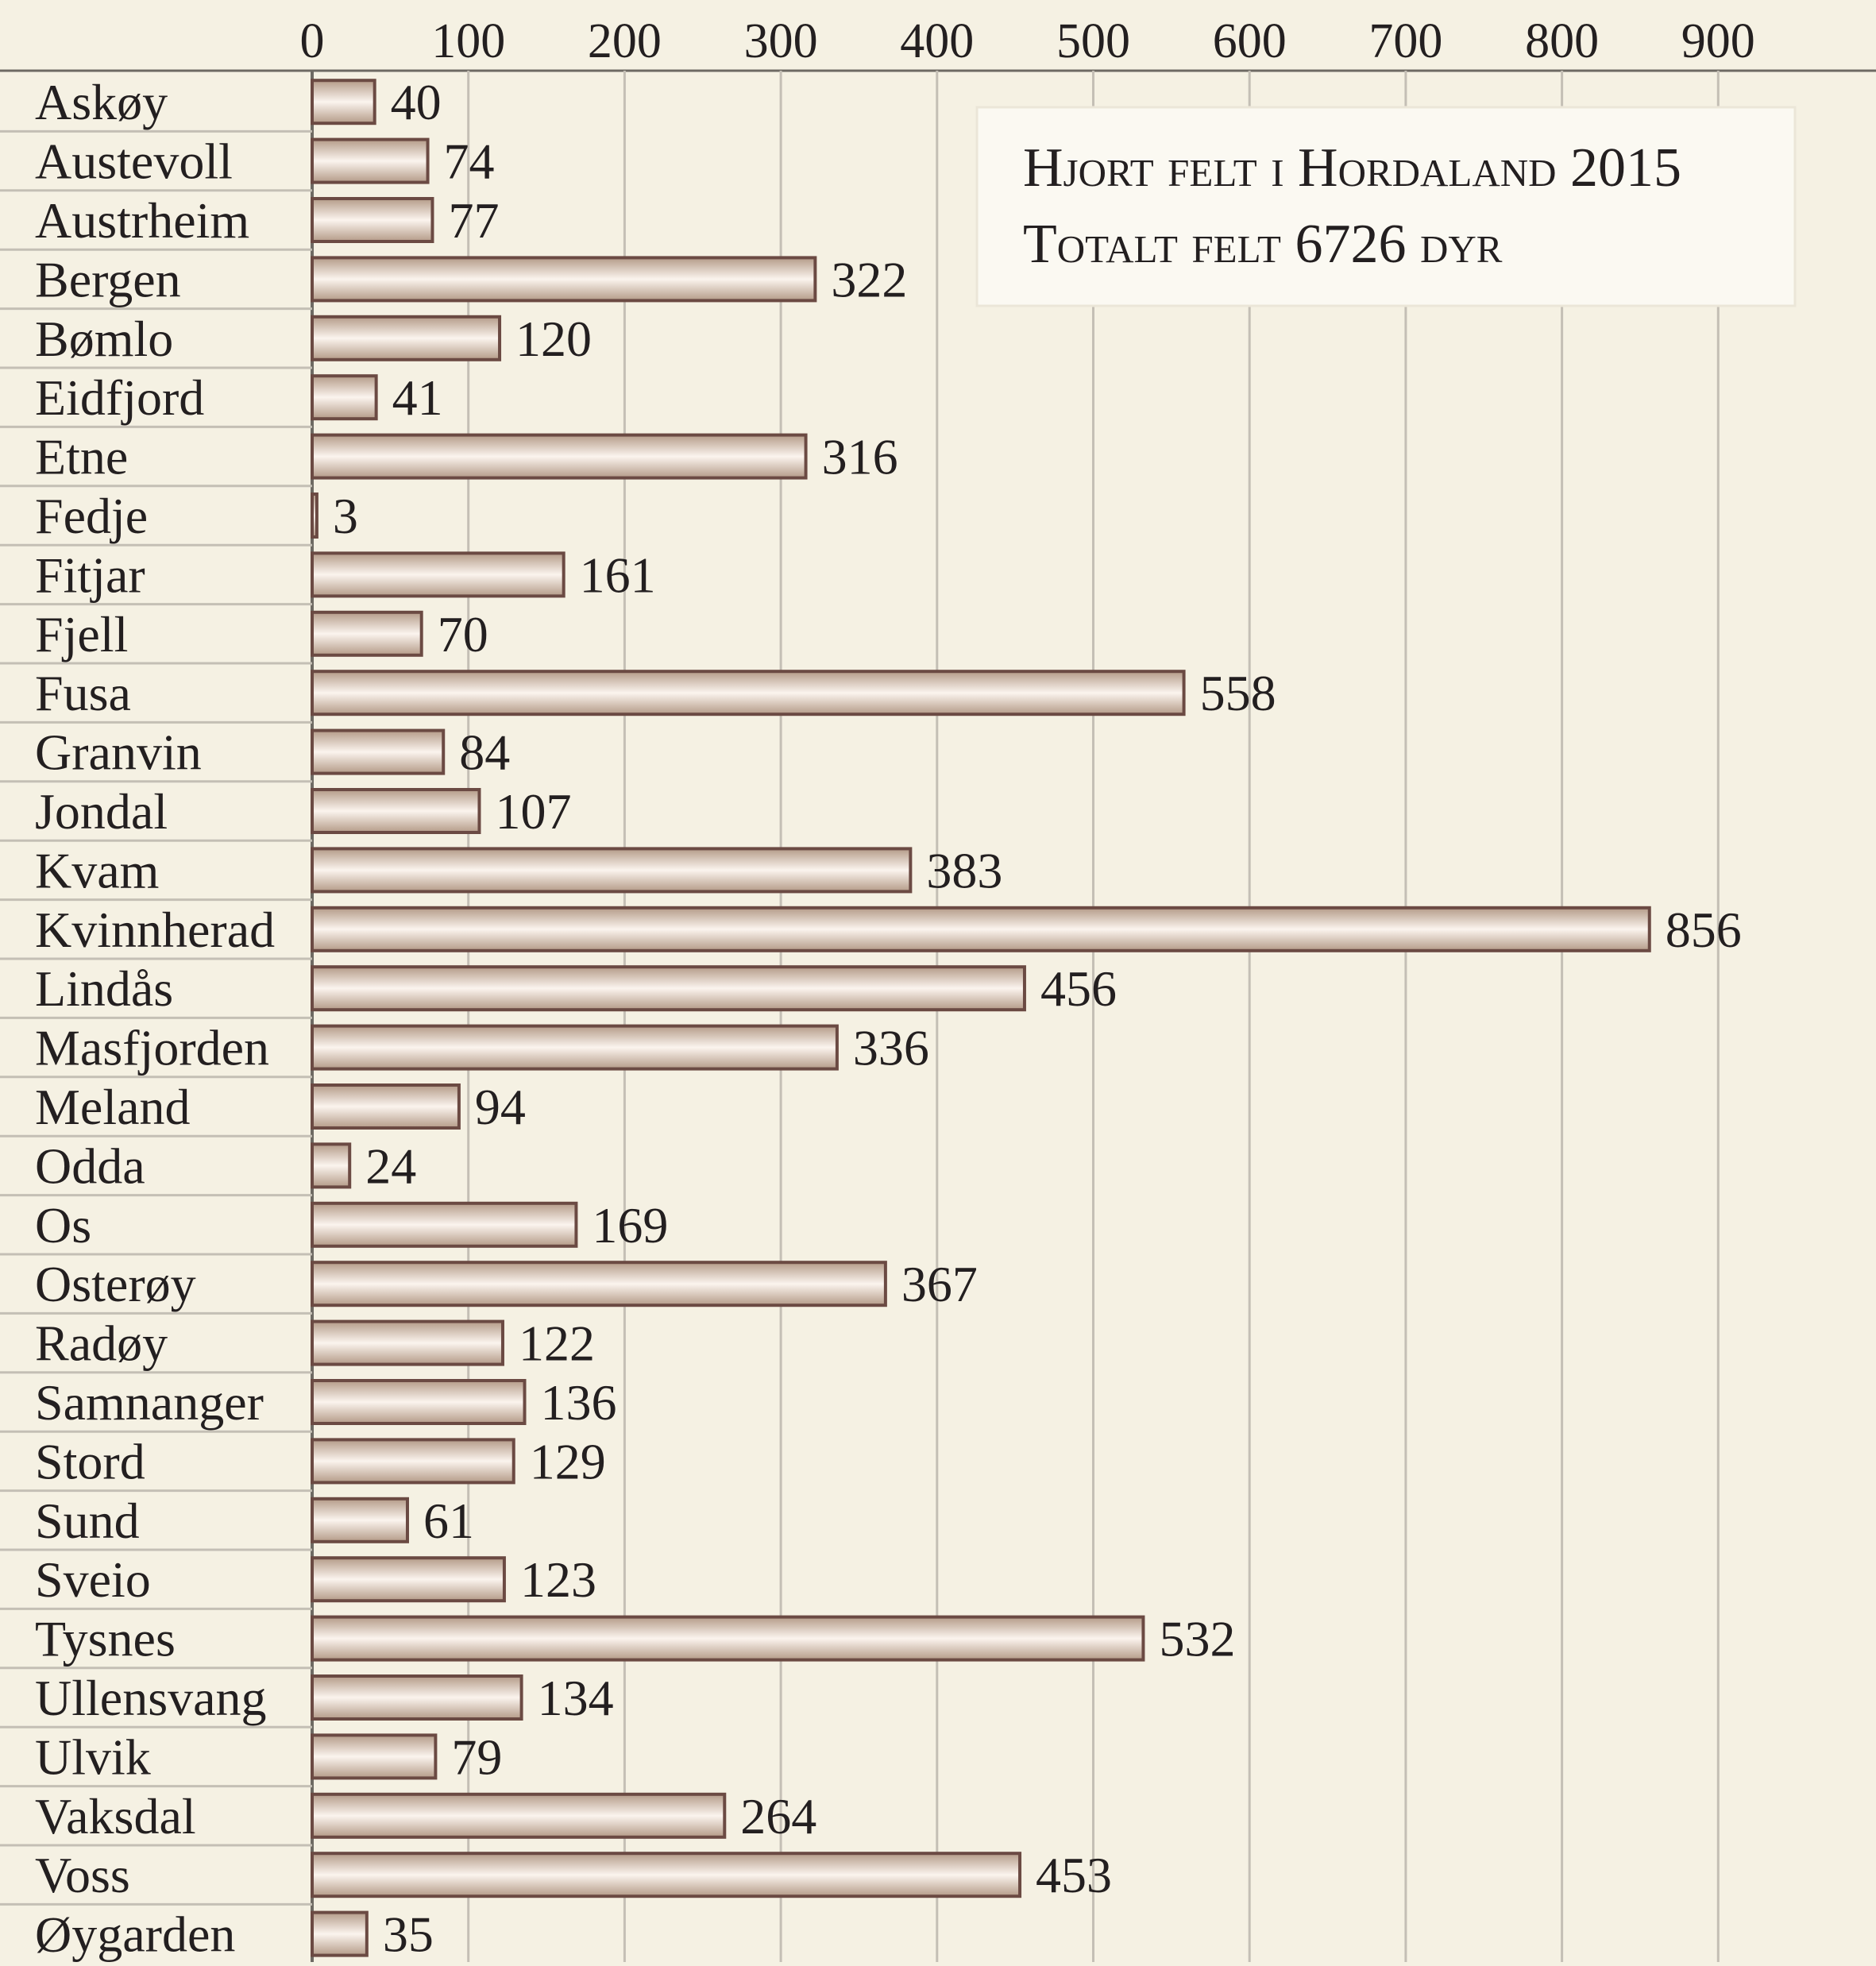  I want to click on category-label: Austrheim, so click(142, 220).